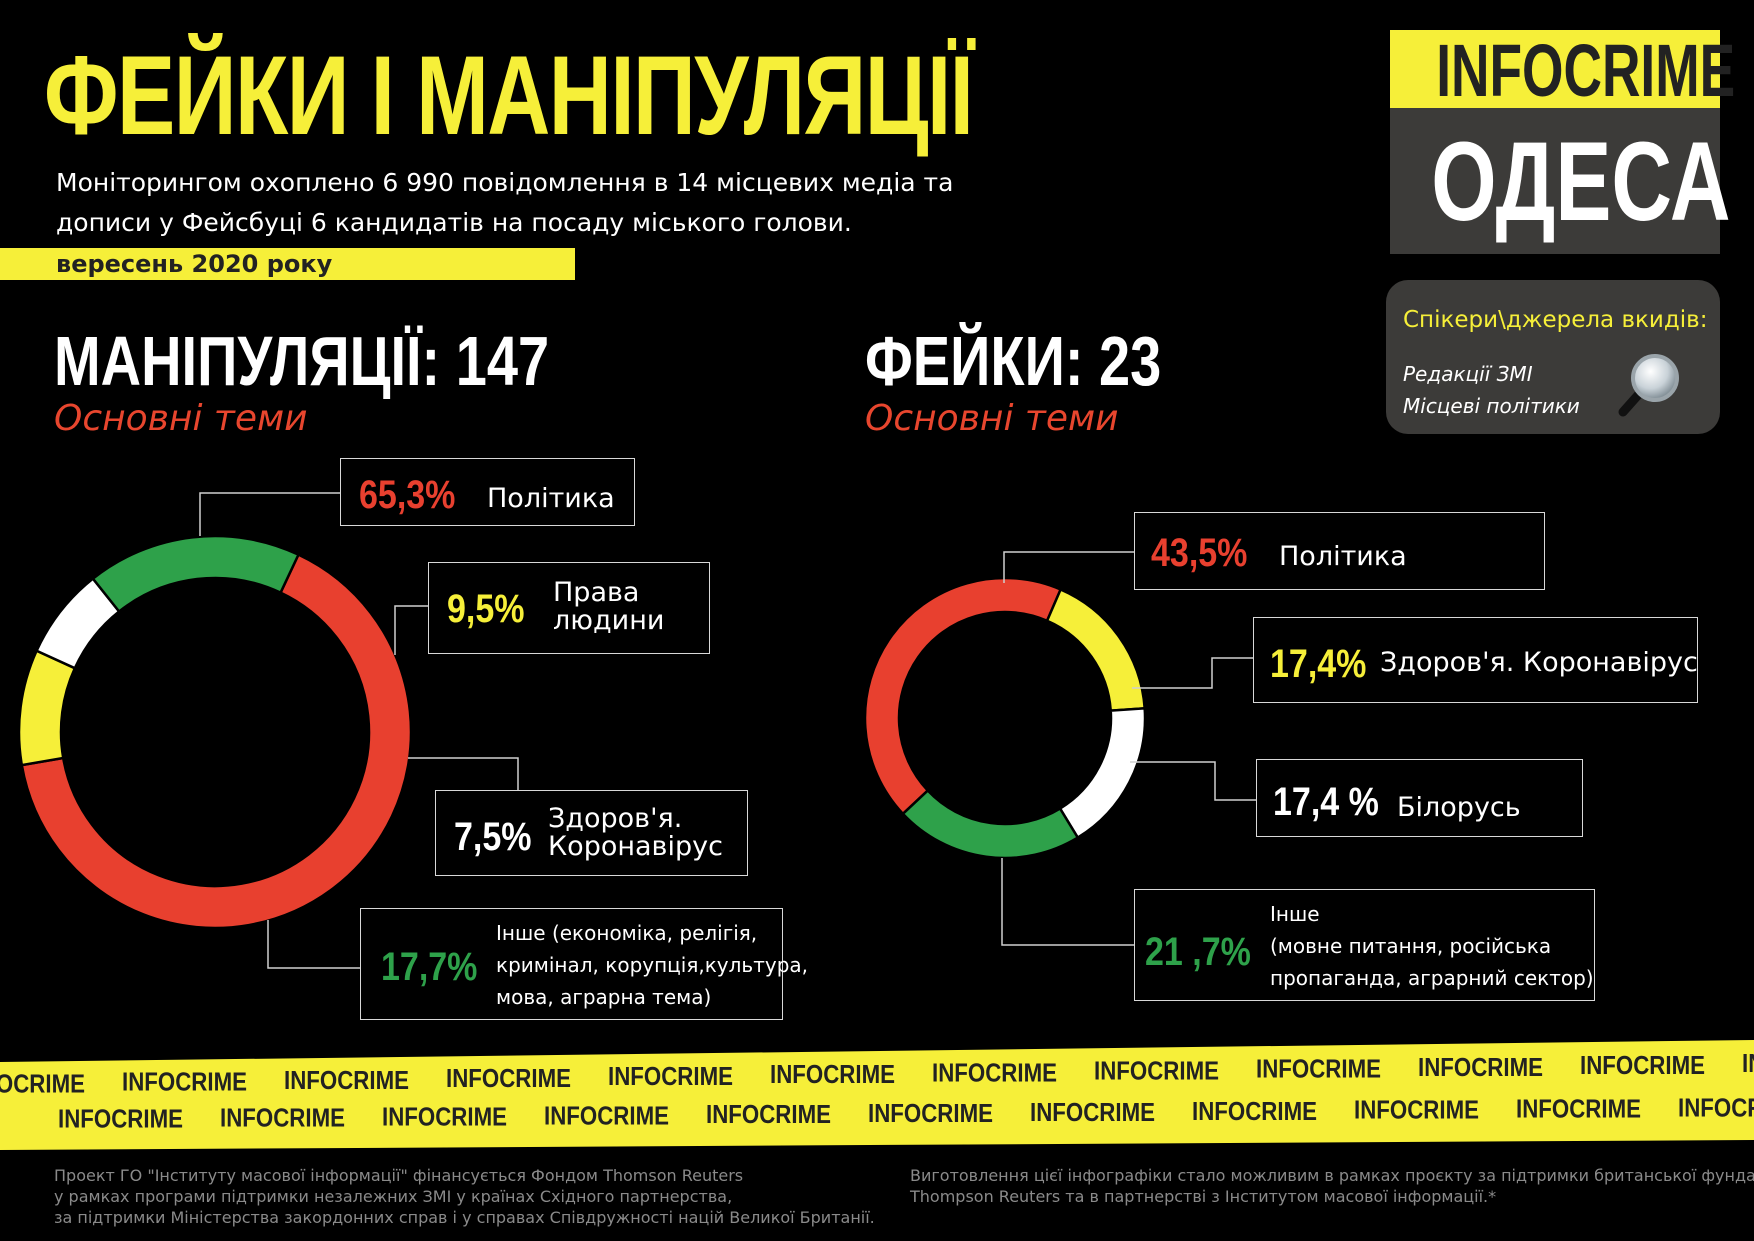 The image size is (1754, 1241). What do you see at coordinates (429, 967) in the screenshot?
I see `pct-label: 17,7%` at bounding box center [429, 967].